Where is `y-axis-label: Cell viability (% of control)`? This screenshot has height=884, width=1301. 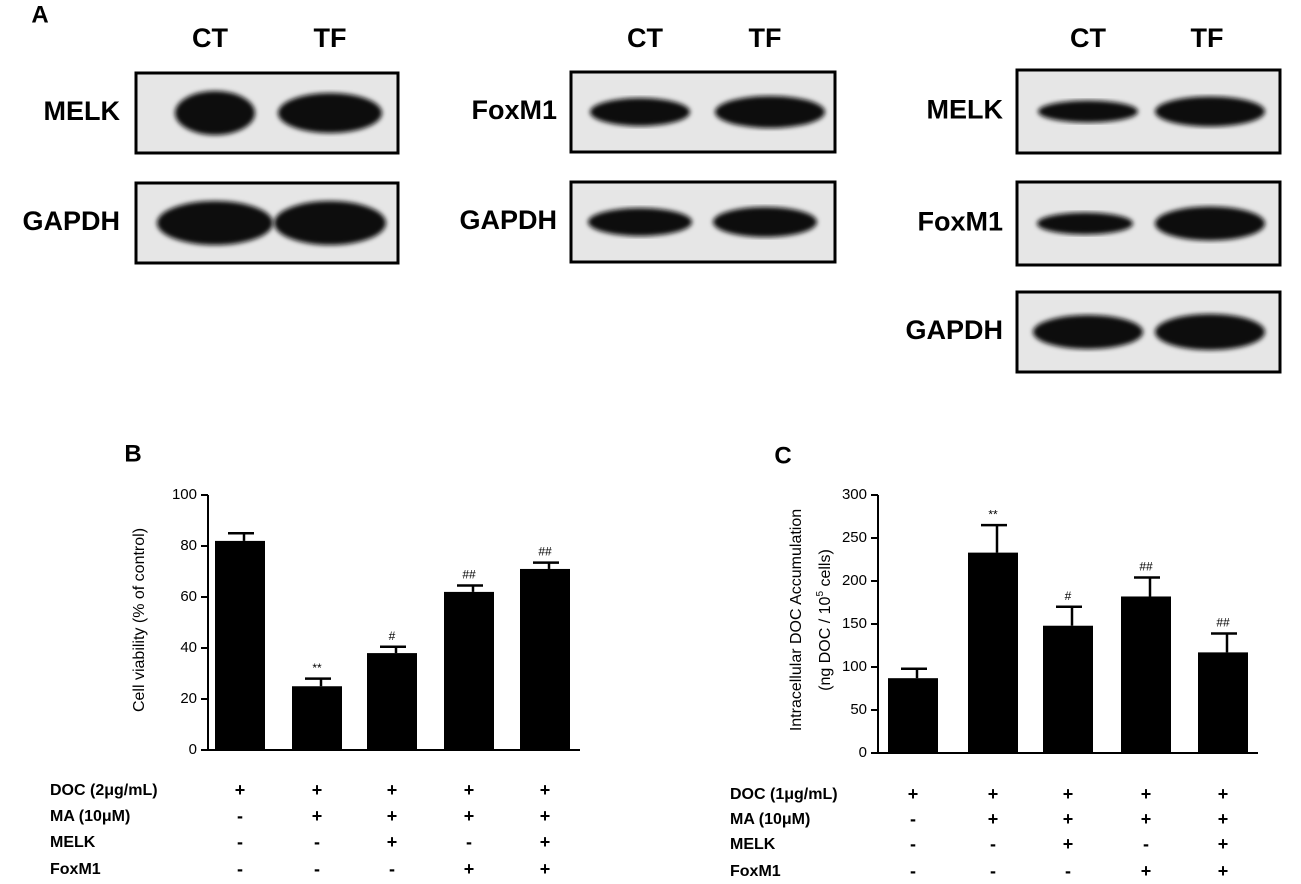 y-axis-label: Cell viability (% of control) is located at coordinates (139, 620).